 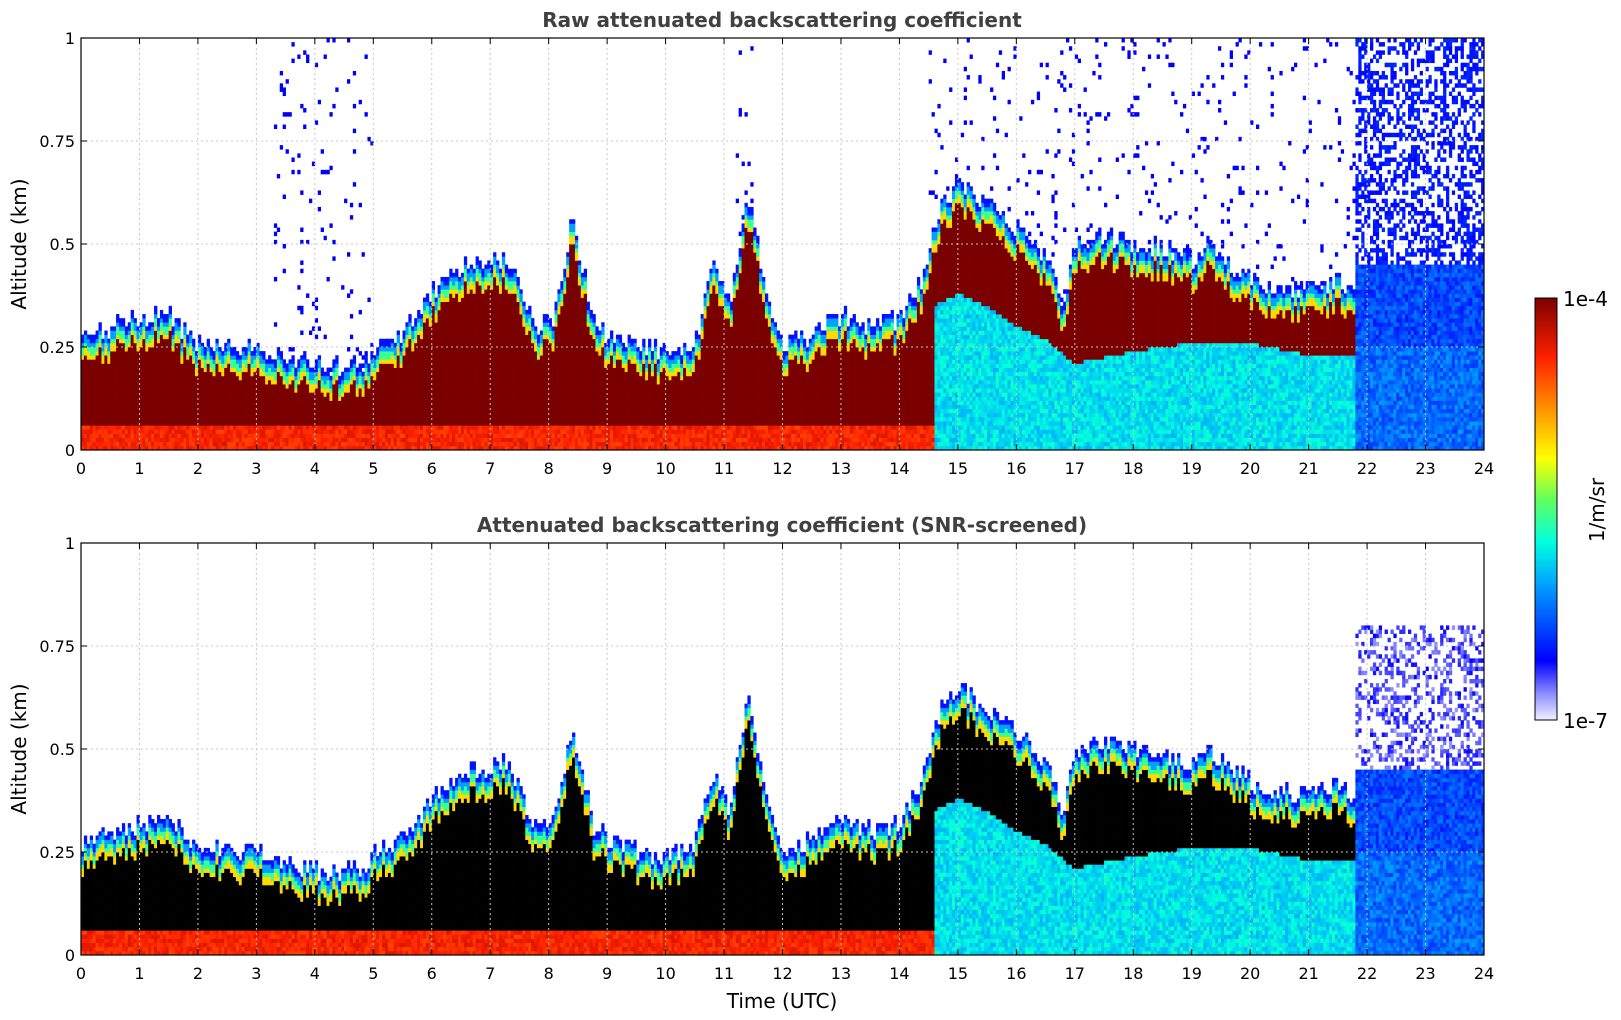 I want to click on time-axis-label: Time (UTC), so click(x=782, y=1001).